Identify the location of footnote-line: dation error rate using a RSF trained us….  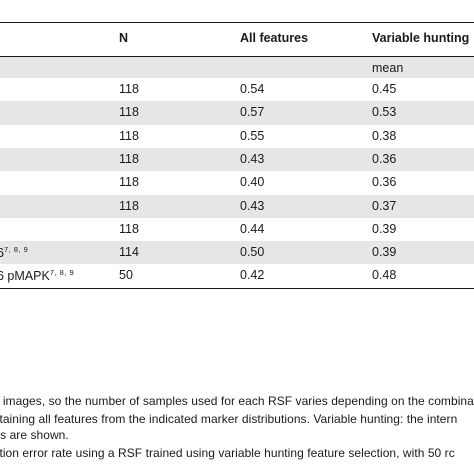
(227, 453).